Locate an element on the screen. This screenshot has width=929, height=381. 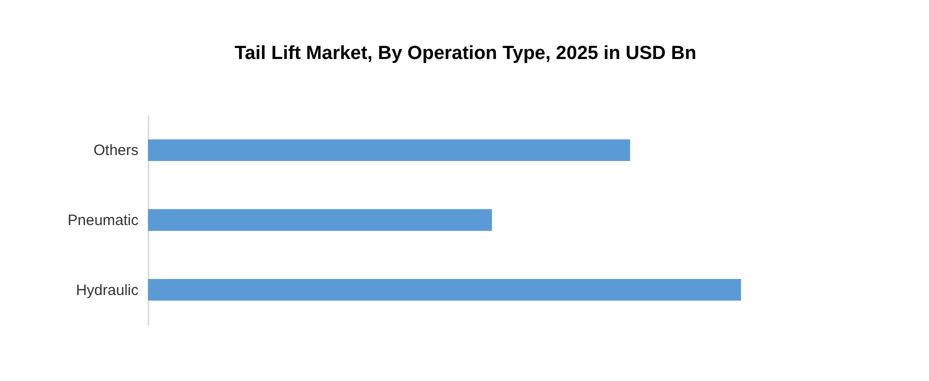
y-tick-label: Hydraulic is located at coordinates (107, 290).